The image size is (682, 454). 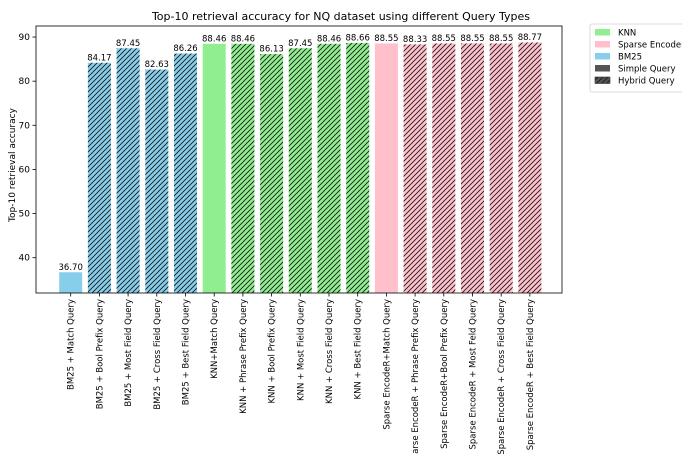 I want to click on x-tick-label: Sparse EncodeR + Best Field Query, so click(x=531, y=374).